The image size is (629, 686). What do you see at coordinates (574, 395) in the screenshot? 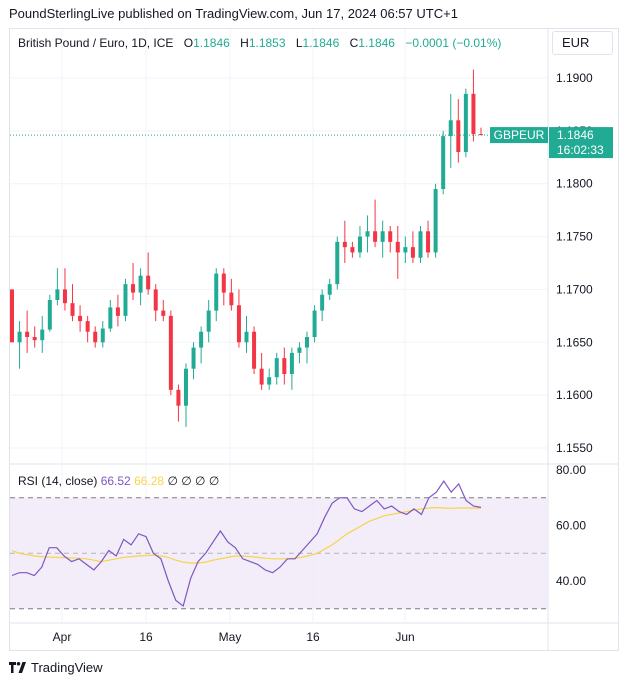
I see `price-tick-label: 1.1600` at bounding box center [574, 395].